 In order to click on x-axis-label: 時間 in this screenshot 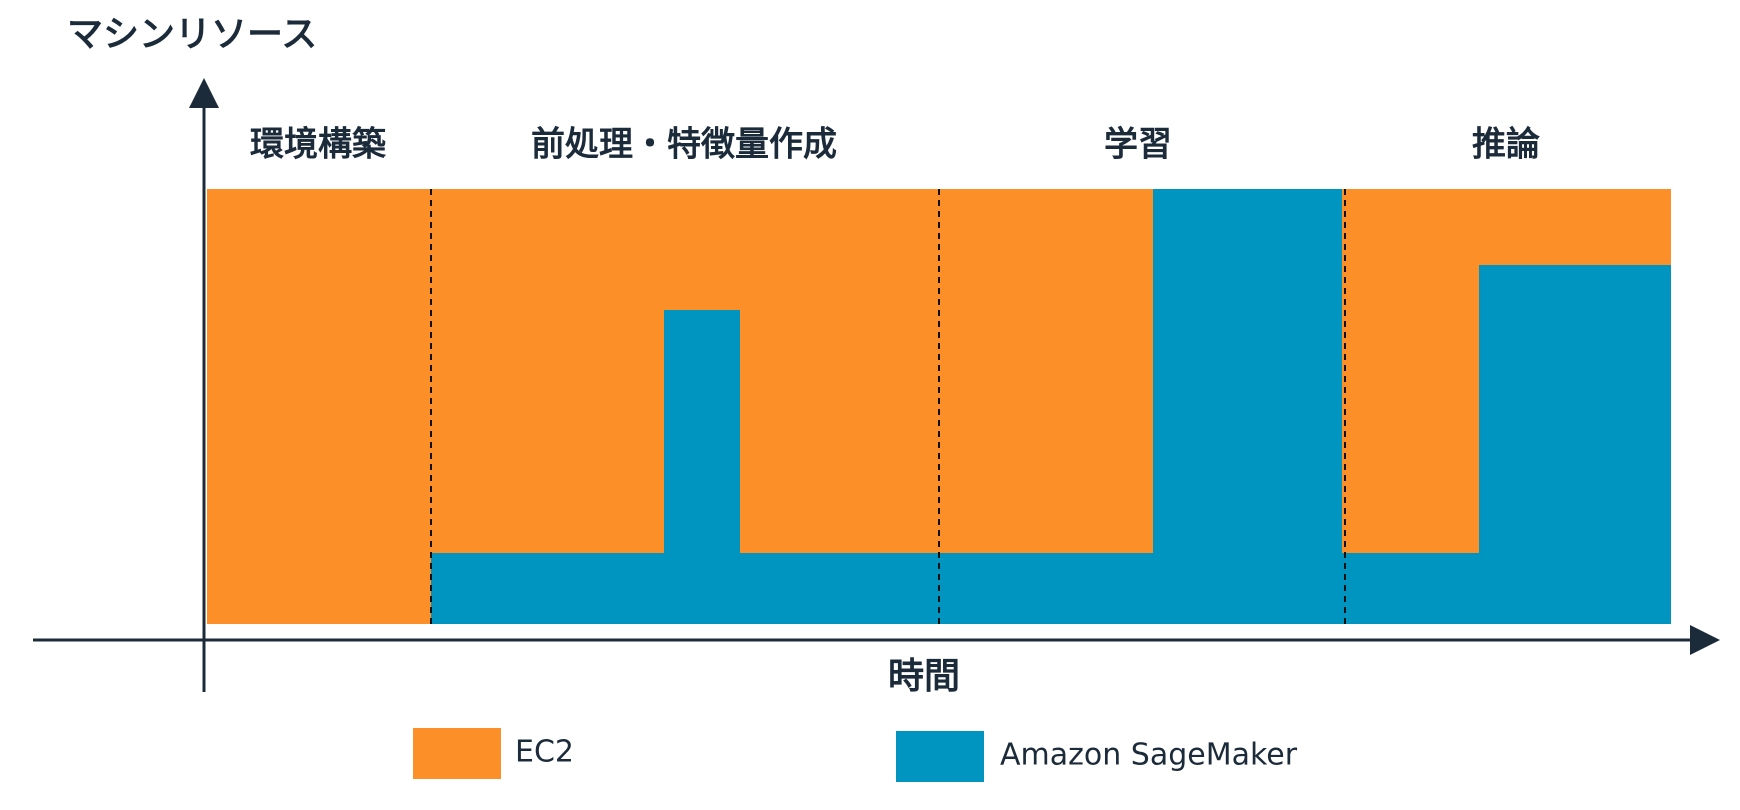, I will do `click(924, 676)`.